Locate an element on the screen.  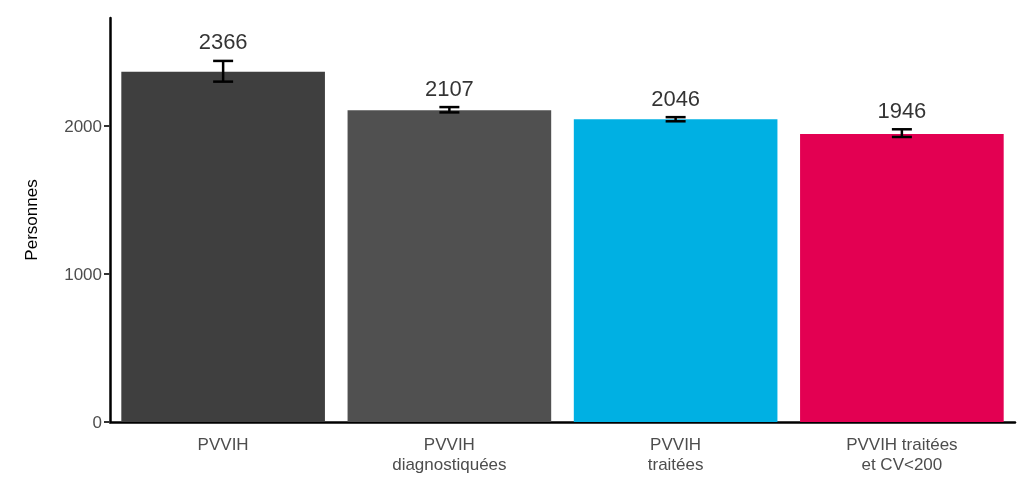
x-tick-label: PVVIH is located at coordinates (223, 444).